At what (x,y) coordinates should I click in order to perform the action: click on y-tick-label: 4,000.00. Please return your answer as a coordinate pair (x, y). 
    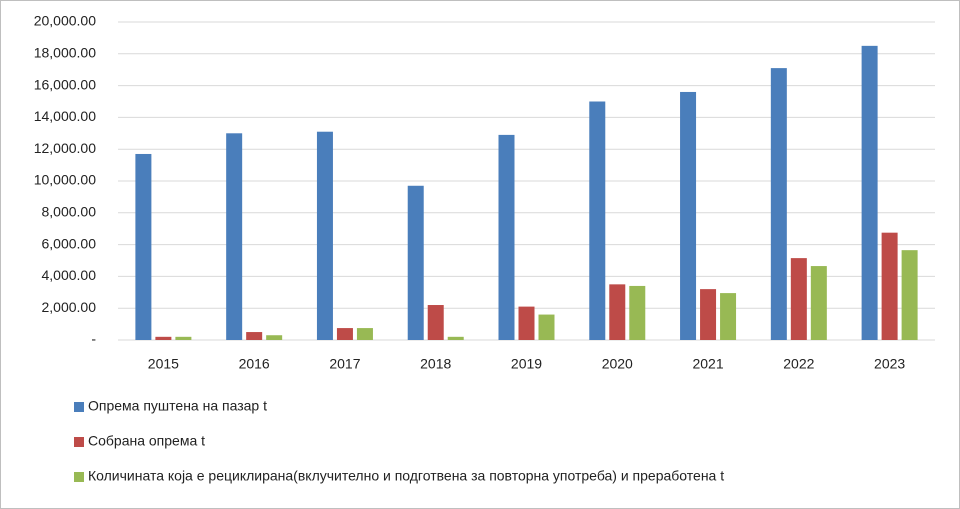
    Looking at the image, I should click on (69, 275).